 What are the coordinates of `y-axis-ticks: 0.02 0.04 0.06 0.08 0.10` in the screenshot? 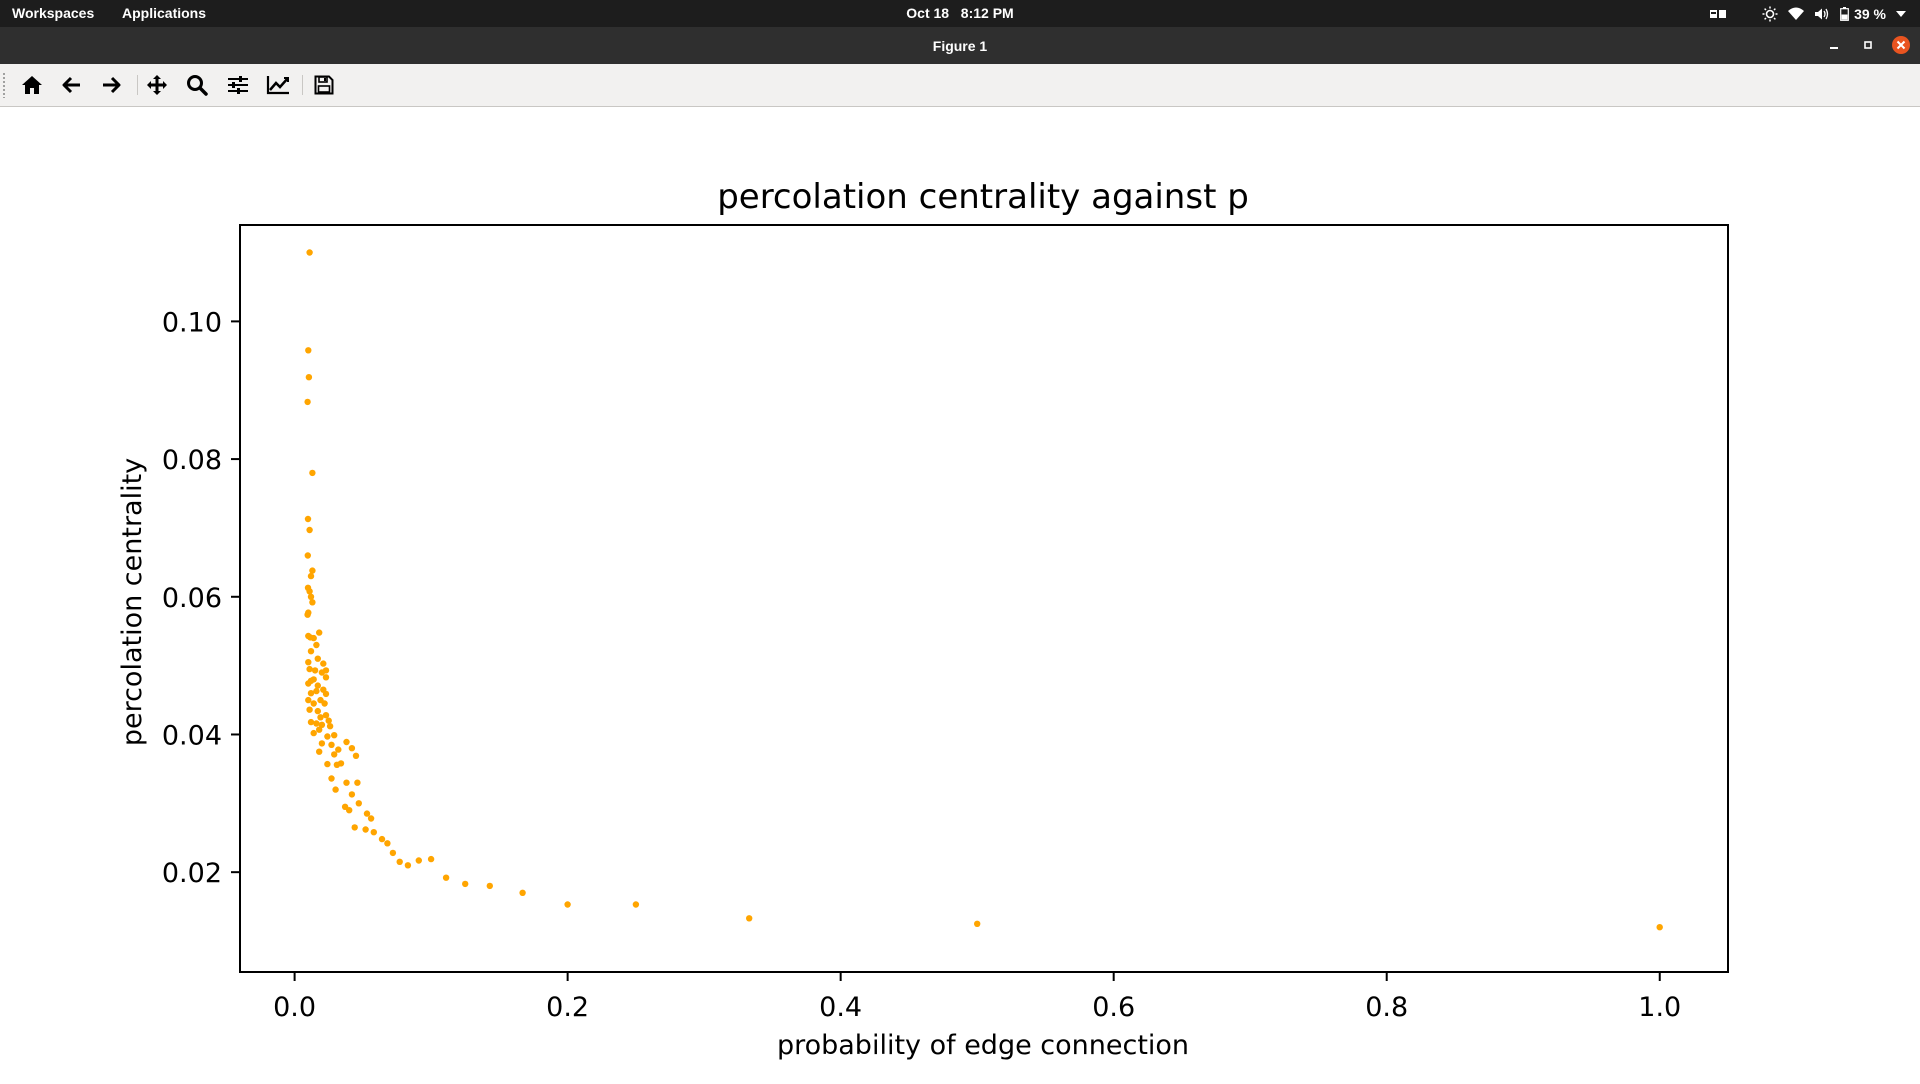 It's located at (201, 598).